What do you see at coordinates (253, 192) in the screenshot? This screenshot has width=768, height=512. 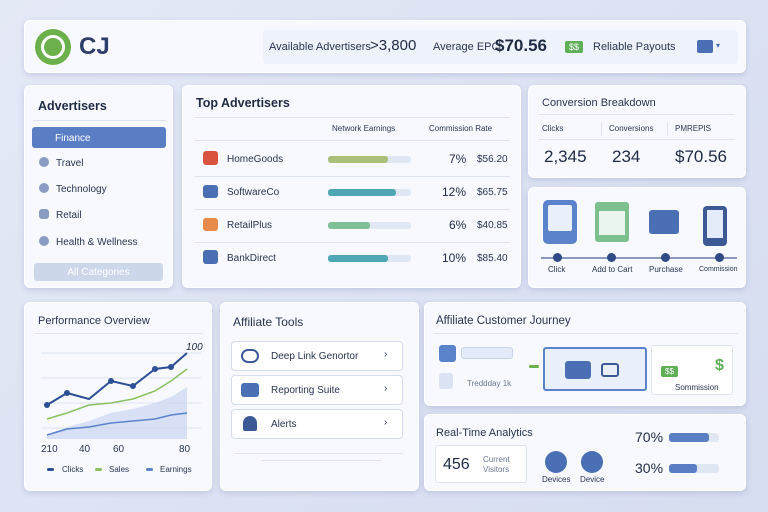 I see `advertiser-name: SoftwareCo` at bounding box center [253, 192].